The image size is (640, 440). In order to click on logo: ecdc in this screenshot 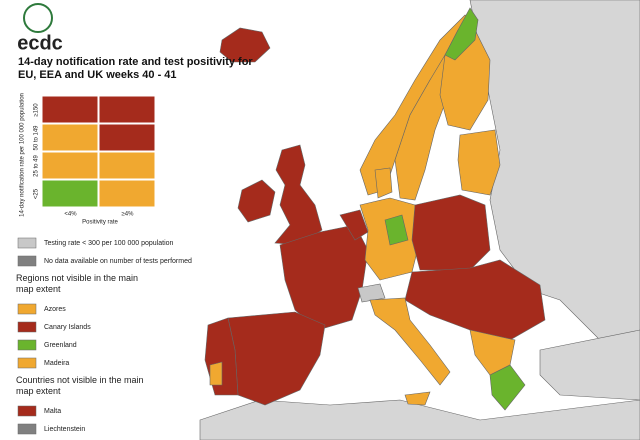, I will do `click(40, 43)`.